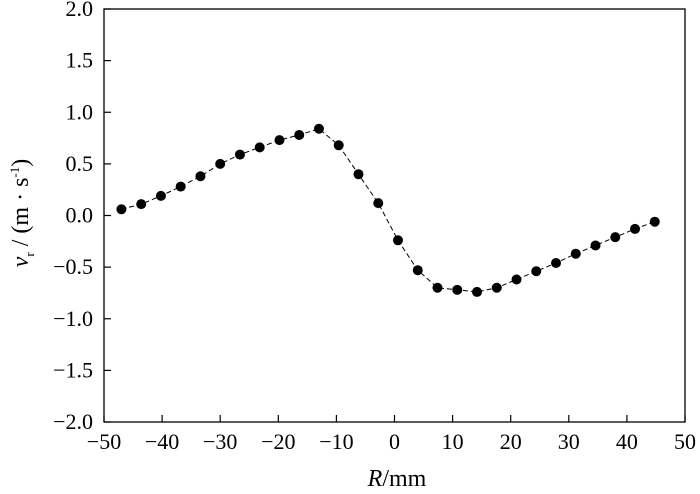 The height and width of the screenshot is (494, 700). I want to click on y-axis: −2.0 −1.5 −1.0 −0.5 0.0 0.5 1.0 1.5 2.0, so click(82, 217).